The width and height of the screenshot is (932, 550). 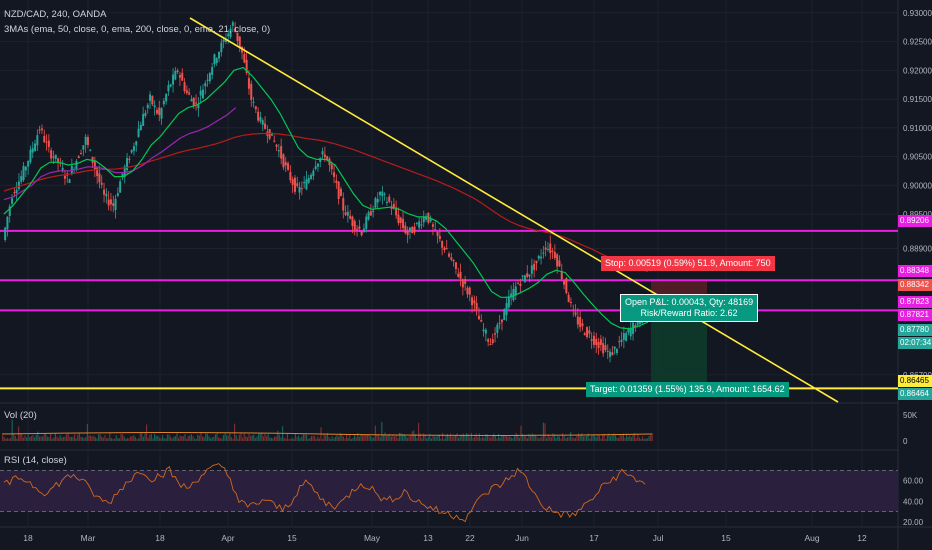 What do you see at coordinates (913, 522) in the screenshot?
I see `rsi-tick-label: 20.00` at bounding box center [913, 522].